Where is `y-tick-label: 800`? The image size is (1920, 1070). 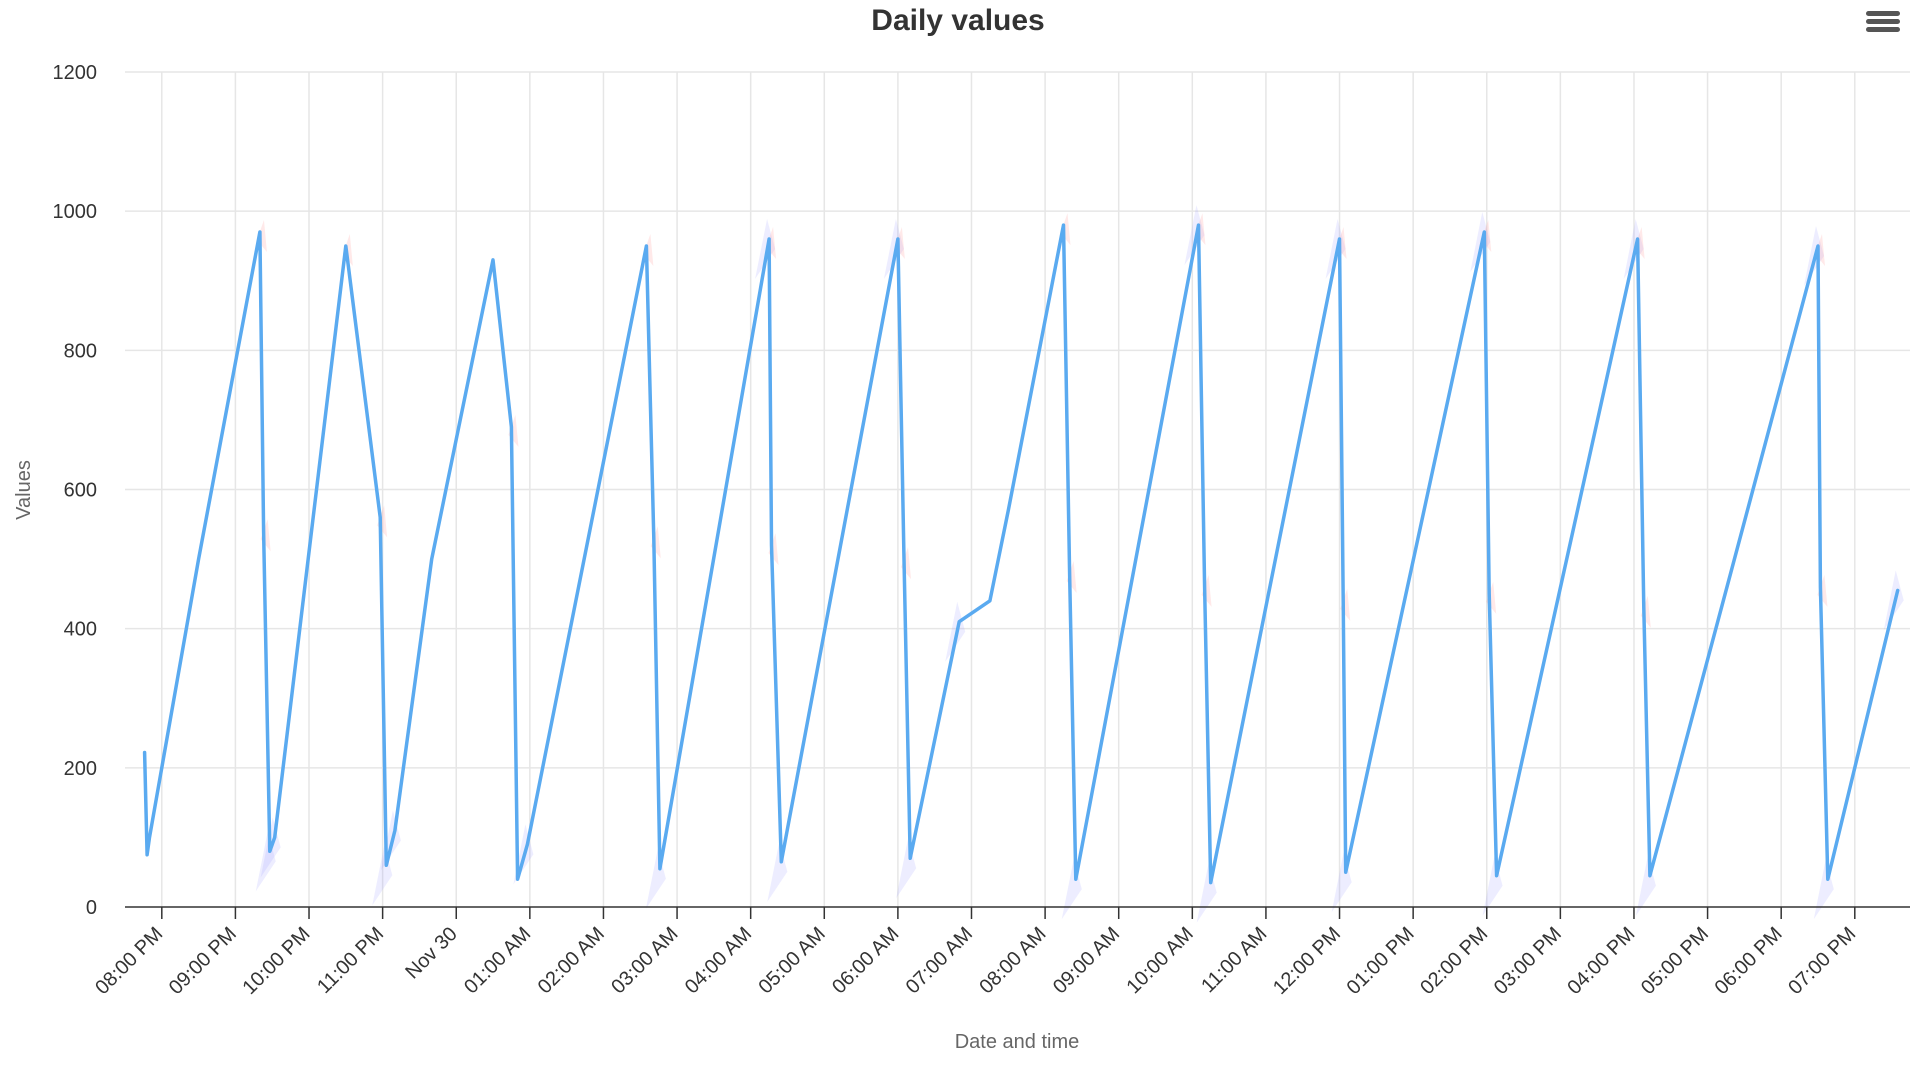
y-tick-label: 800 is located at coordinates (80, 351).